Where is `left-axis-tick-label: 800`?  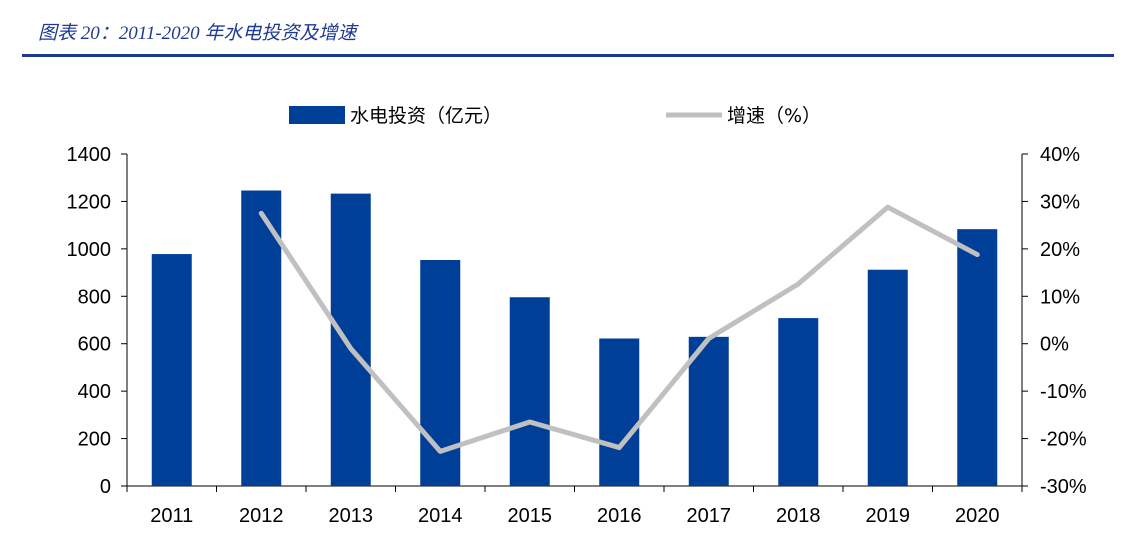
left-axis-tick-label: 800 is located at coordinates (94, 297).